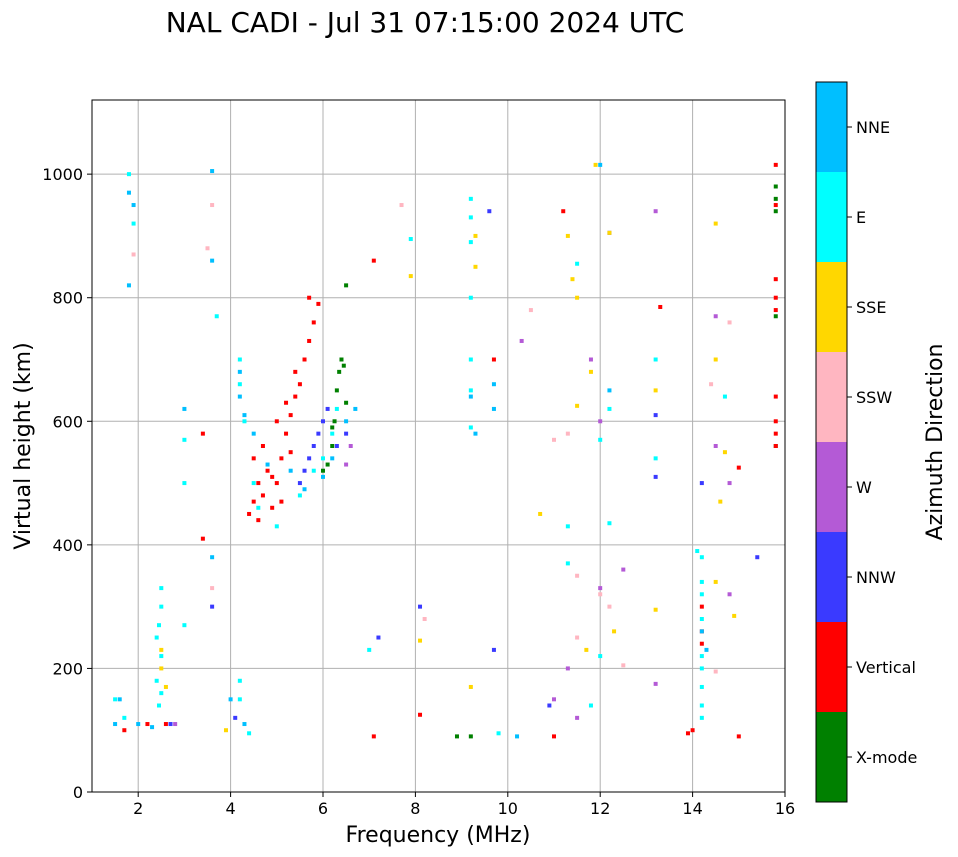 The width and height of the screenshot is (958, 857). Describe the element at coordinates (874, 397) in the screenshot. I see `colorbar-label: SSW` at that location.